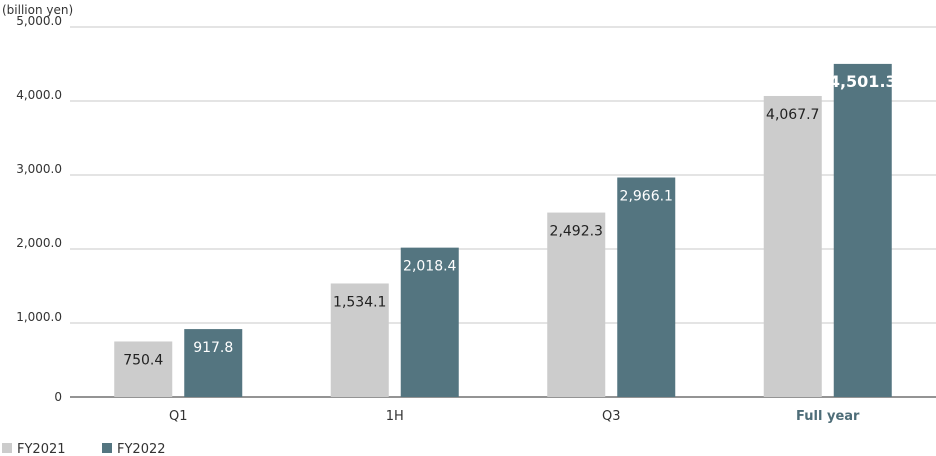  I want to click on unit-label: (billion yen), so click(37, 10).